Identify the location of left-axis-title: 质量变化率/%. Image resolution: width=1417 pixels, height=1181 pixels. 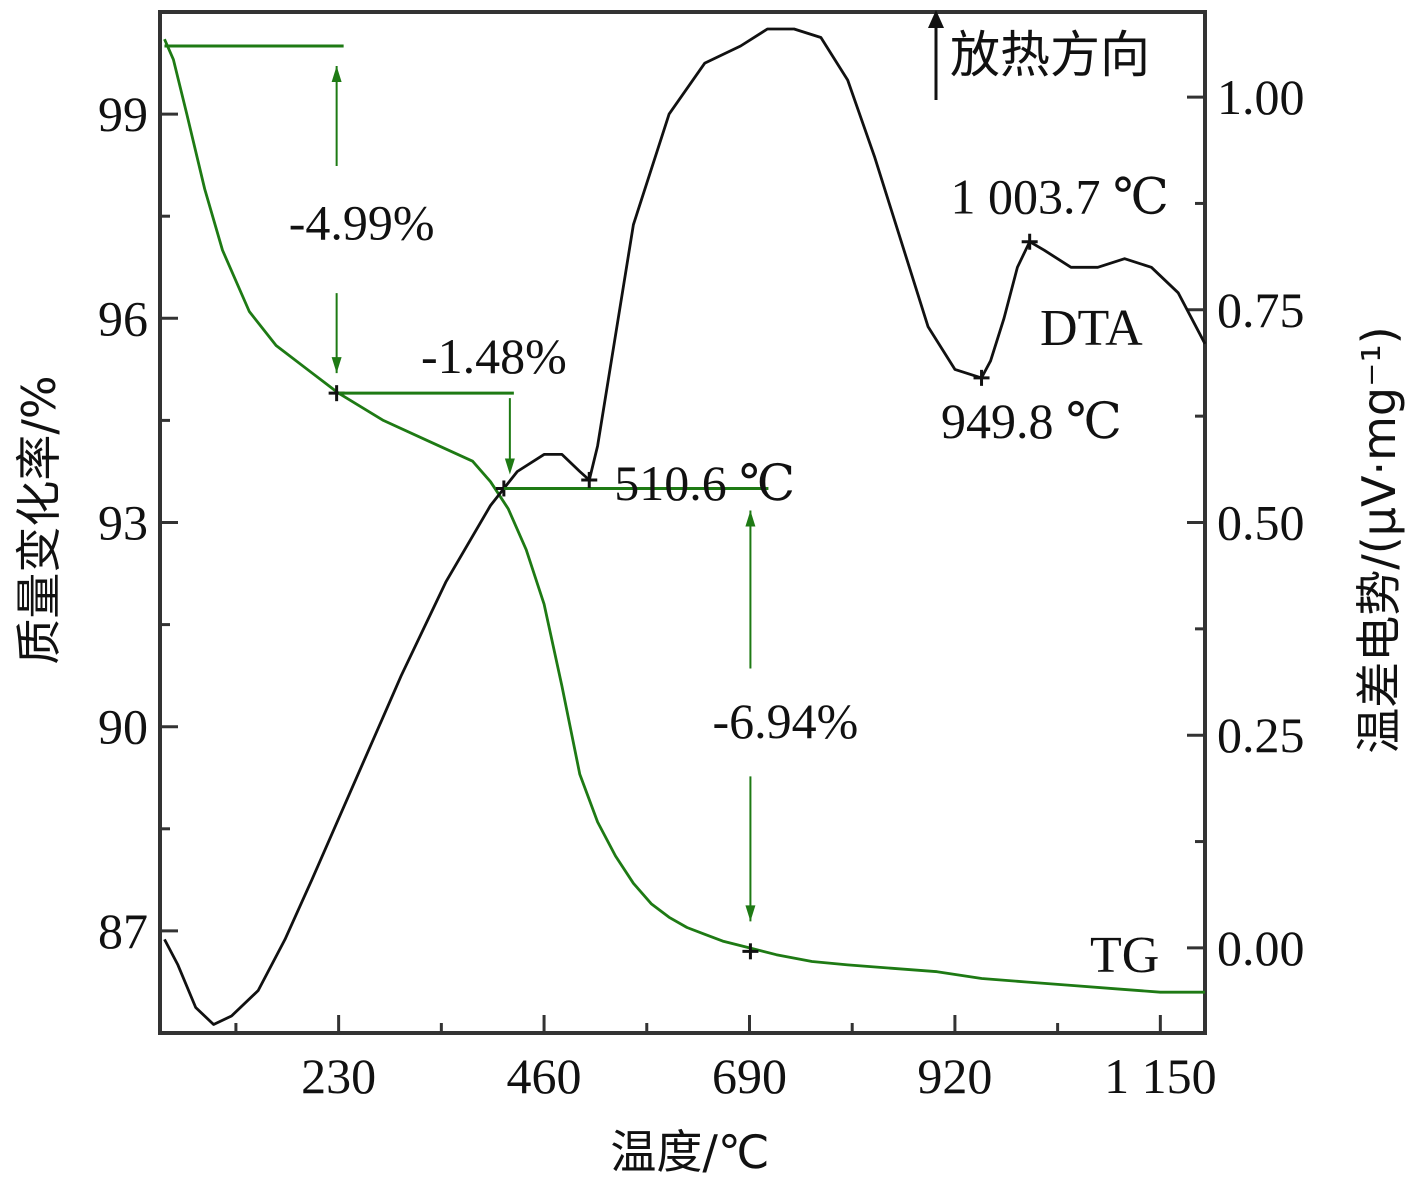
(39, 519).